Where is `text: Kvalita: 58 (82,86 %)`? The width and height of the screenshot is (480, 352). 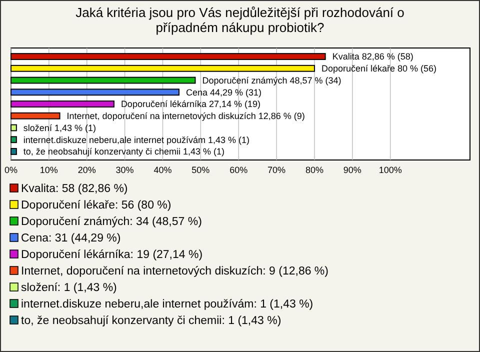 text: Kvalita: 58 (82,86 %) is located at coordinates (74, 189).